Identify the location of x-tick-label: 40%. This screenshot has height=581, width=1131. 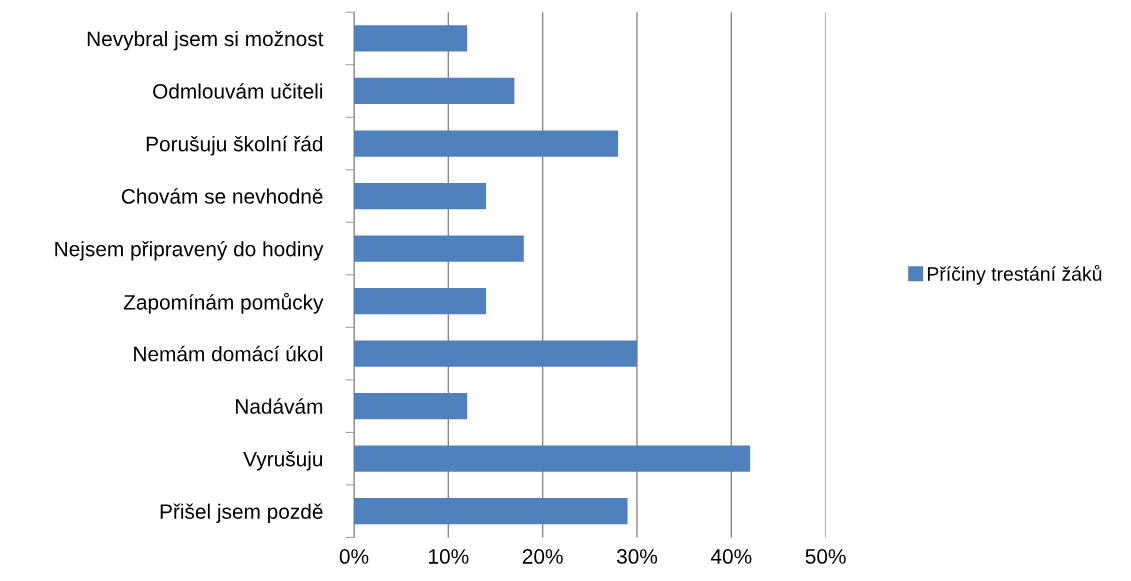
(731, 556).